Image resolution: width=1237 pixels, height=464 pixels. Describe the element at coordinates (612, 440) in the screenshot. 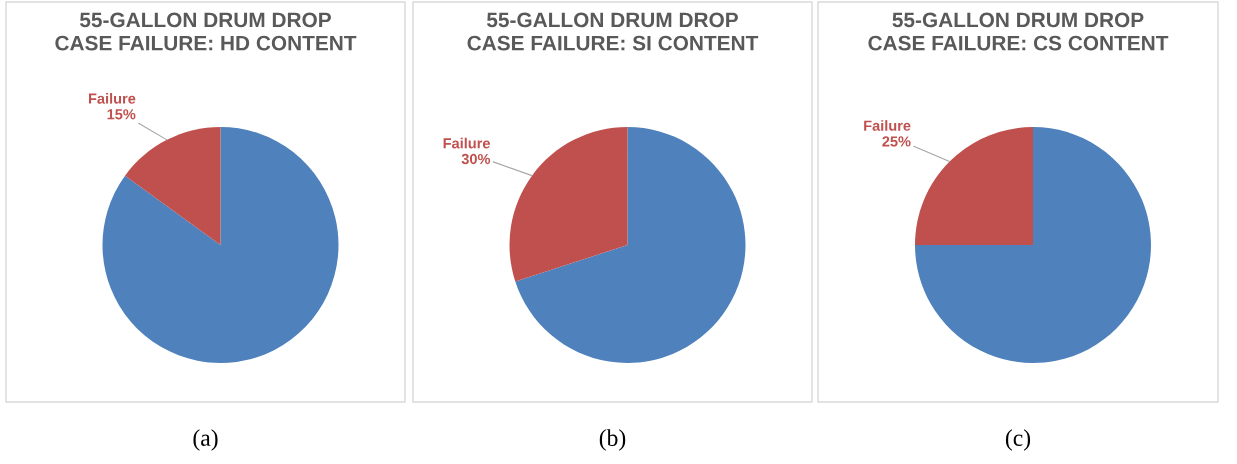

I see `text: (b)` at that location.